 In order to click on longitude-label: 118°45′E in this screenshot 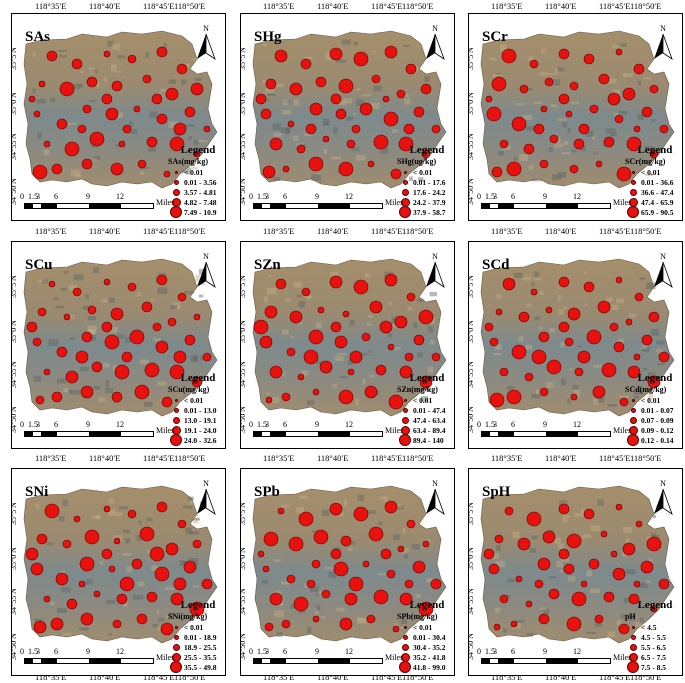, I will do `click(159, 458)`.